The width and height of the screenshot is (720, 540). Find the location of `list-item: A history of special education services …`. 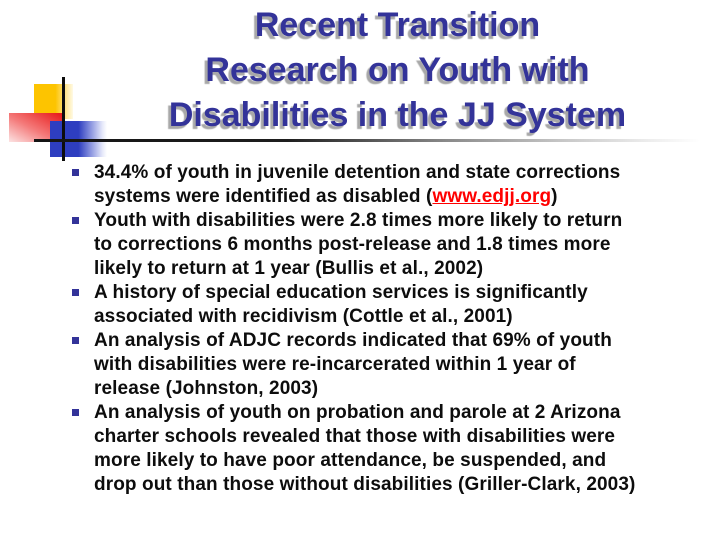

list-item: A history of special education services … is located at coordinates (364, 305).